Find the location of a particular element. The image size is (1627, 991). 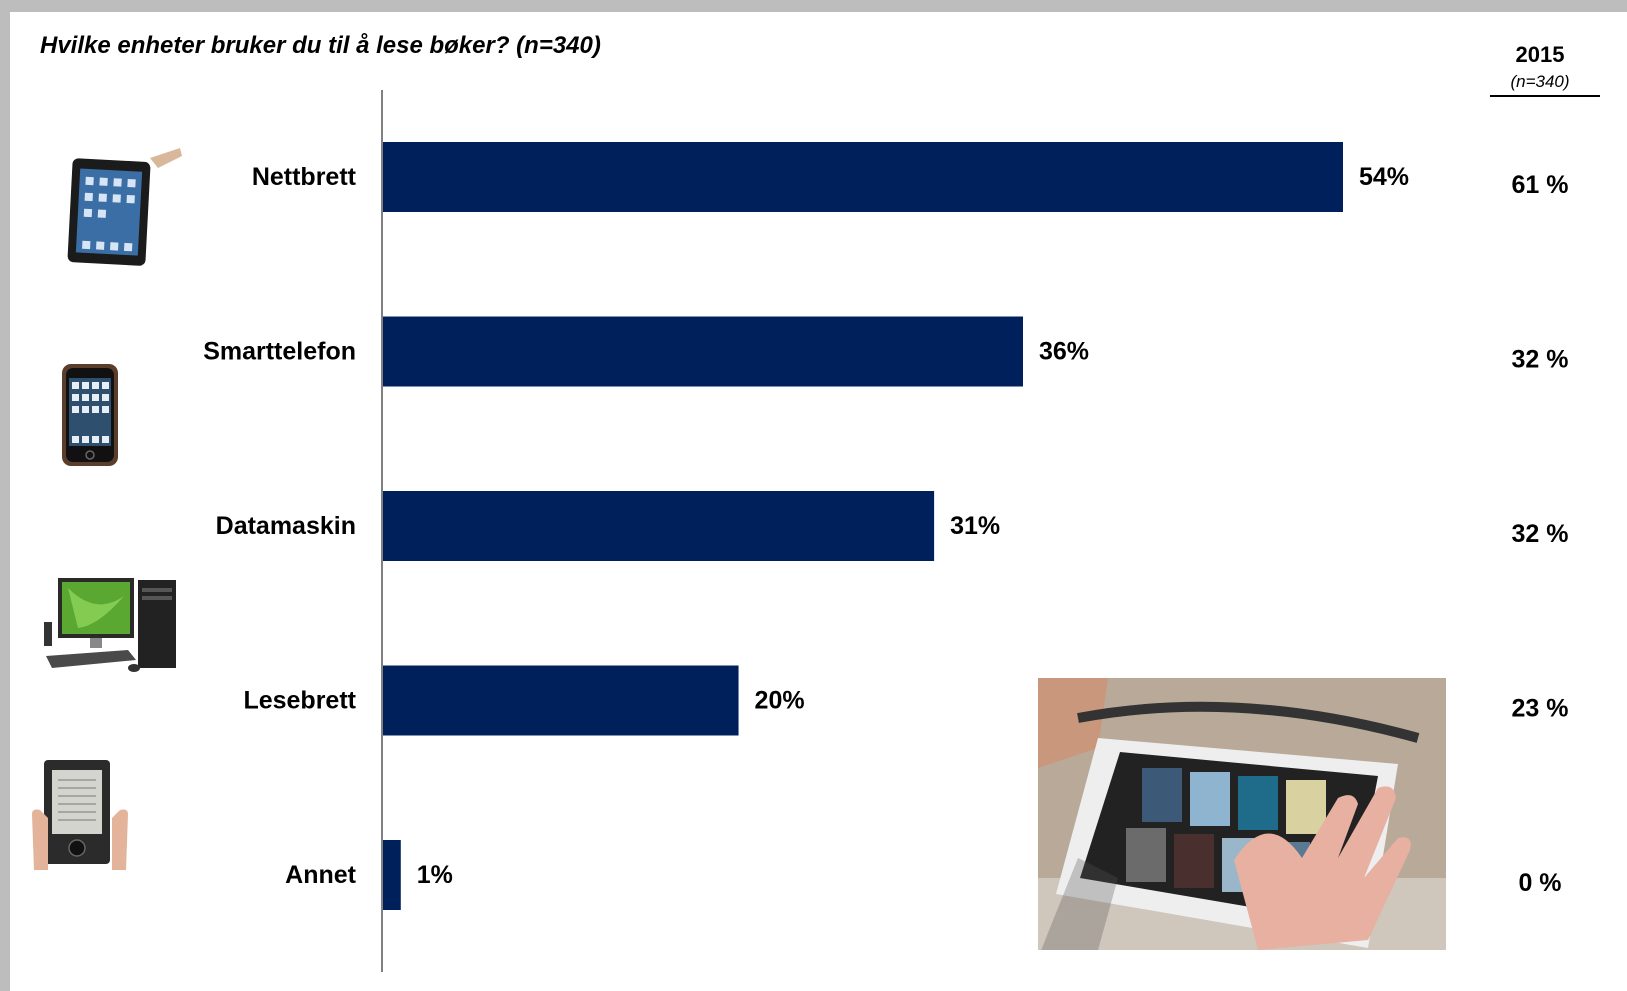

comparison-value: 61 % is located at coordinates (1540, 185).